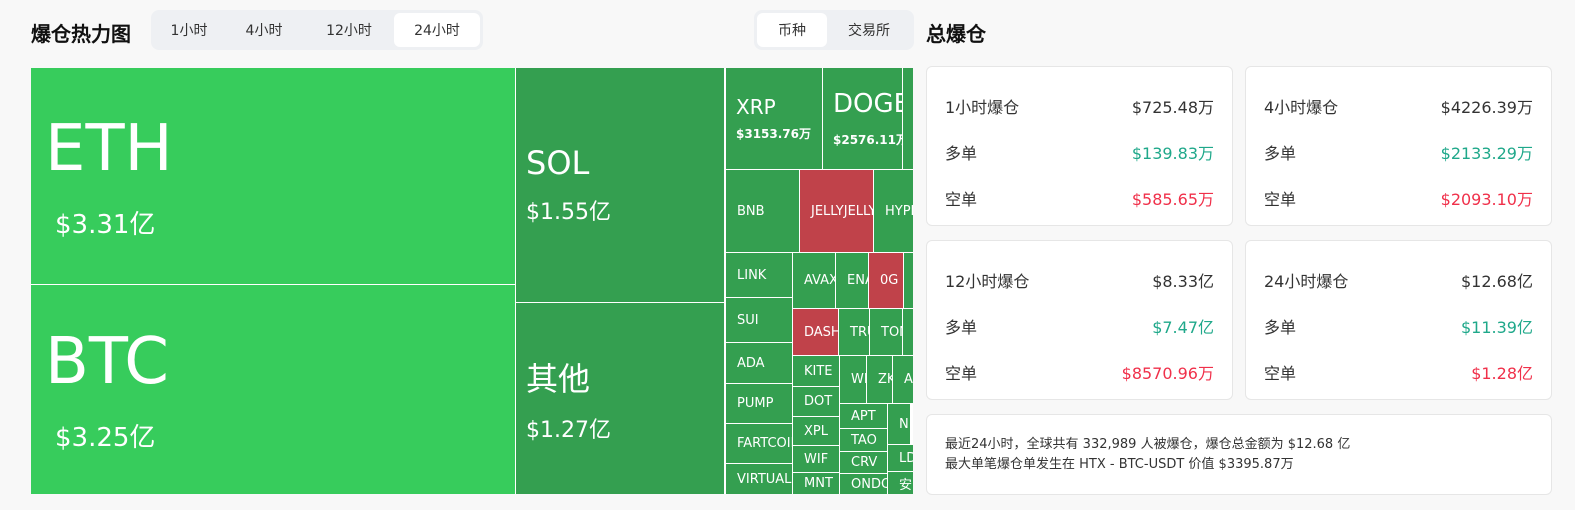 The height and width of the screenshot is (510, 1575). I want to click on treemap-cell-DOT: DOT, so click(816, 401).